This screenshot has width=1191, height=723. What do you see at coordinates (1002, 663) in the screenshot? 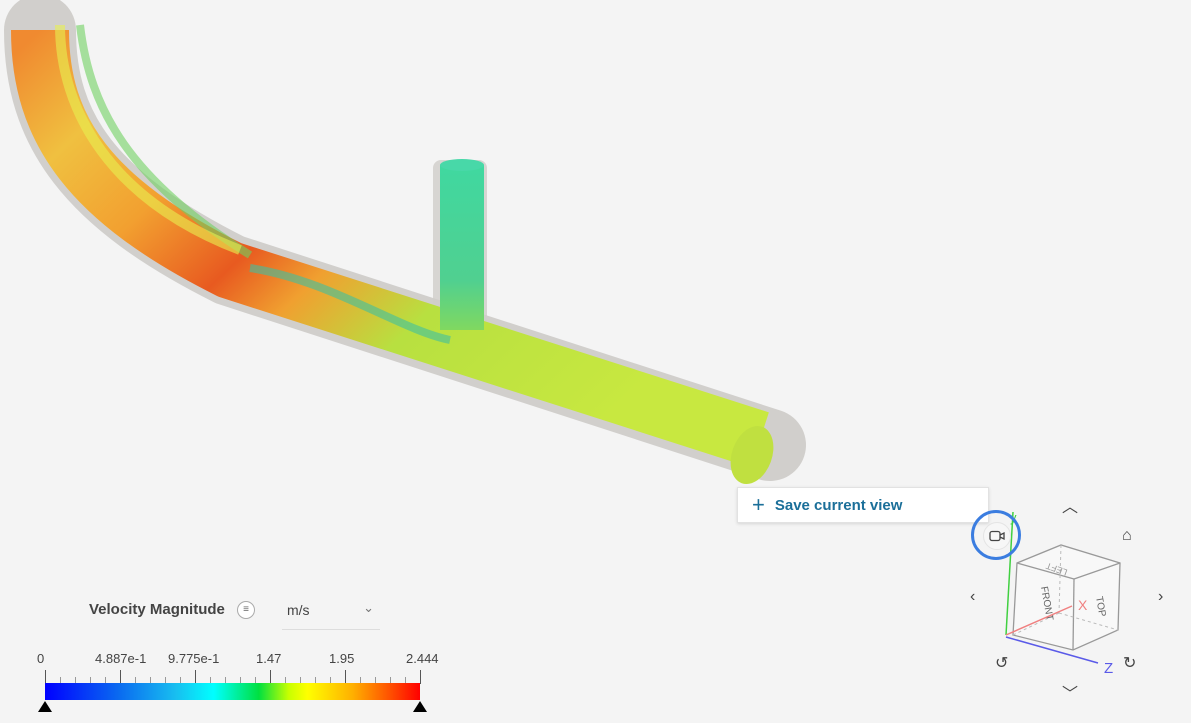
I see `rotate-ccw-icon: ↺` at bounding box center [1002, 663].